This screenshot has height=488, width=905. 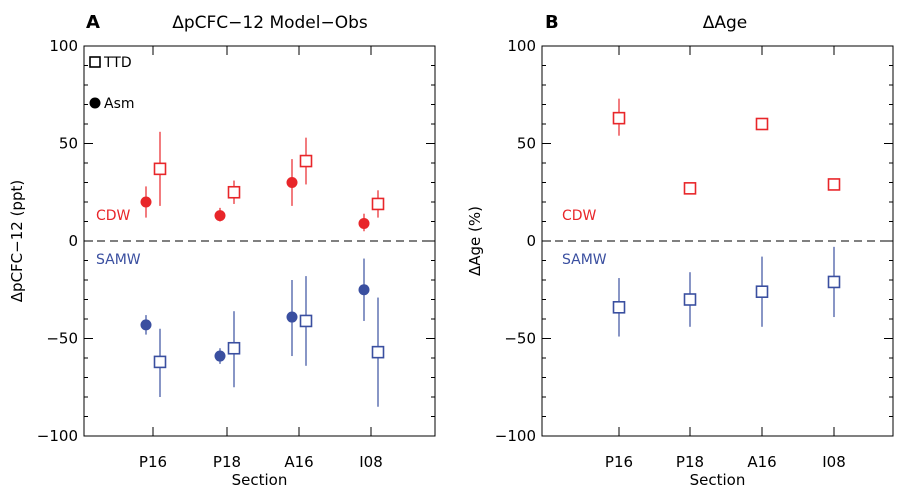 I want to click on legend-square-marker, so click(x=95, y=62).